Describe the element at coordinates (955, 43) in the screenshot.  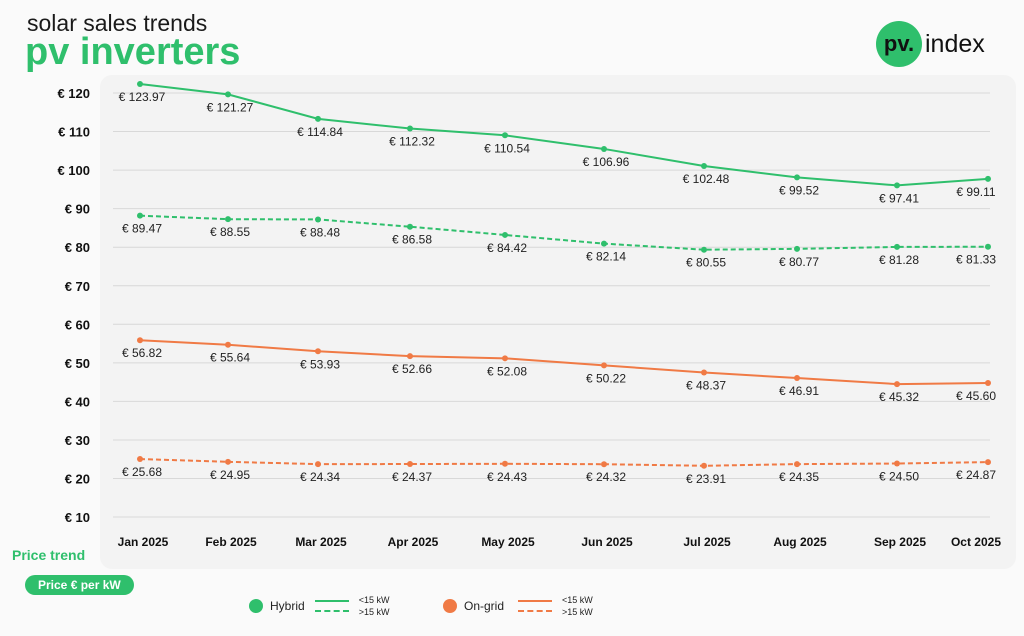
I see `logo-word: index` at that location.